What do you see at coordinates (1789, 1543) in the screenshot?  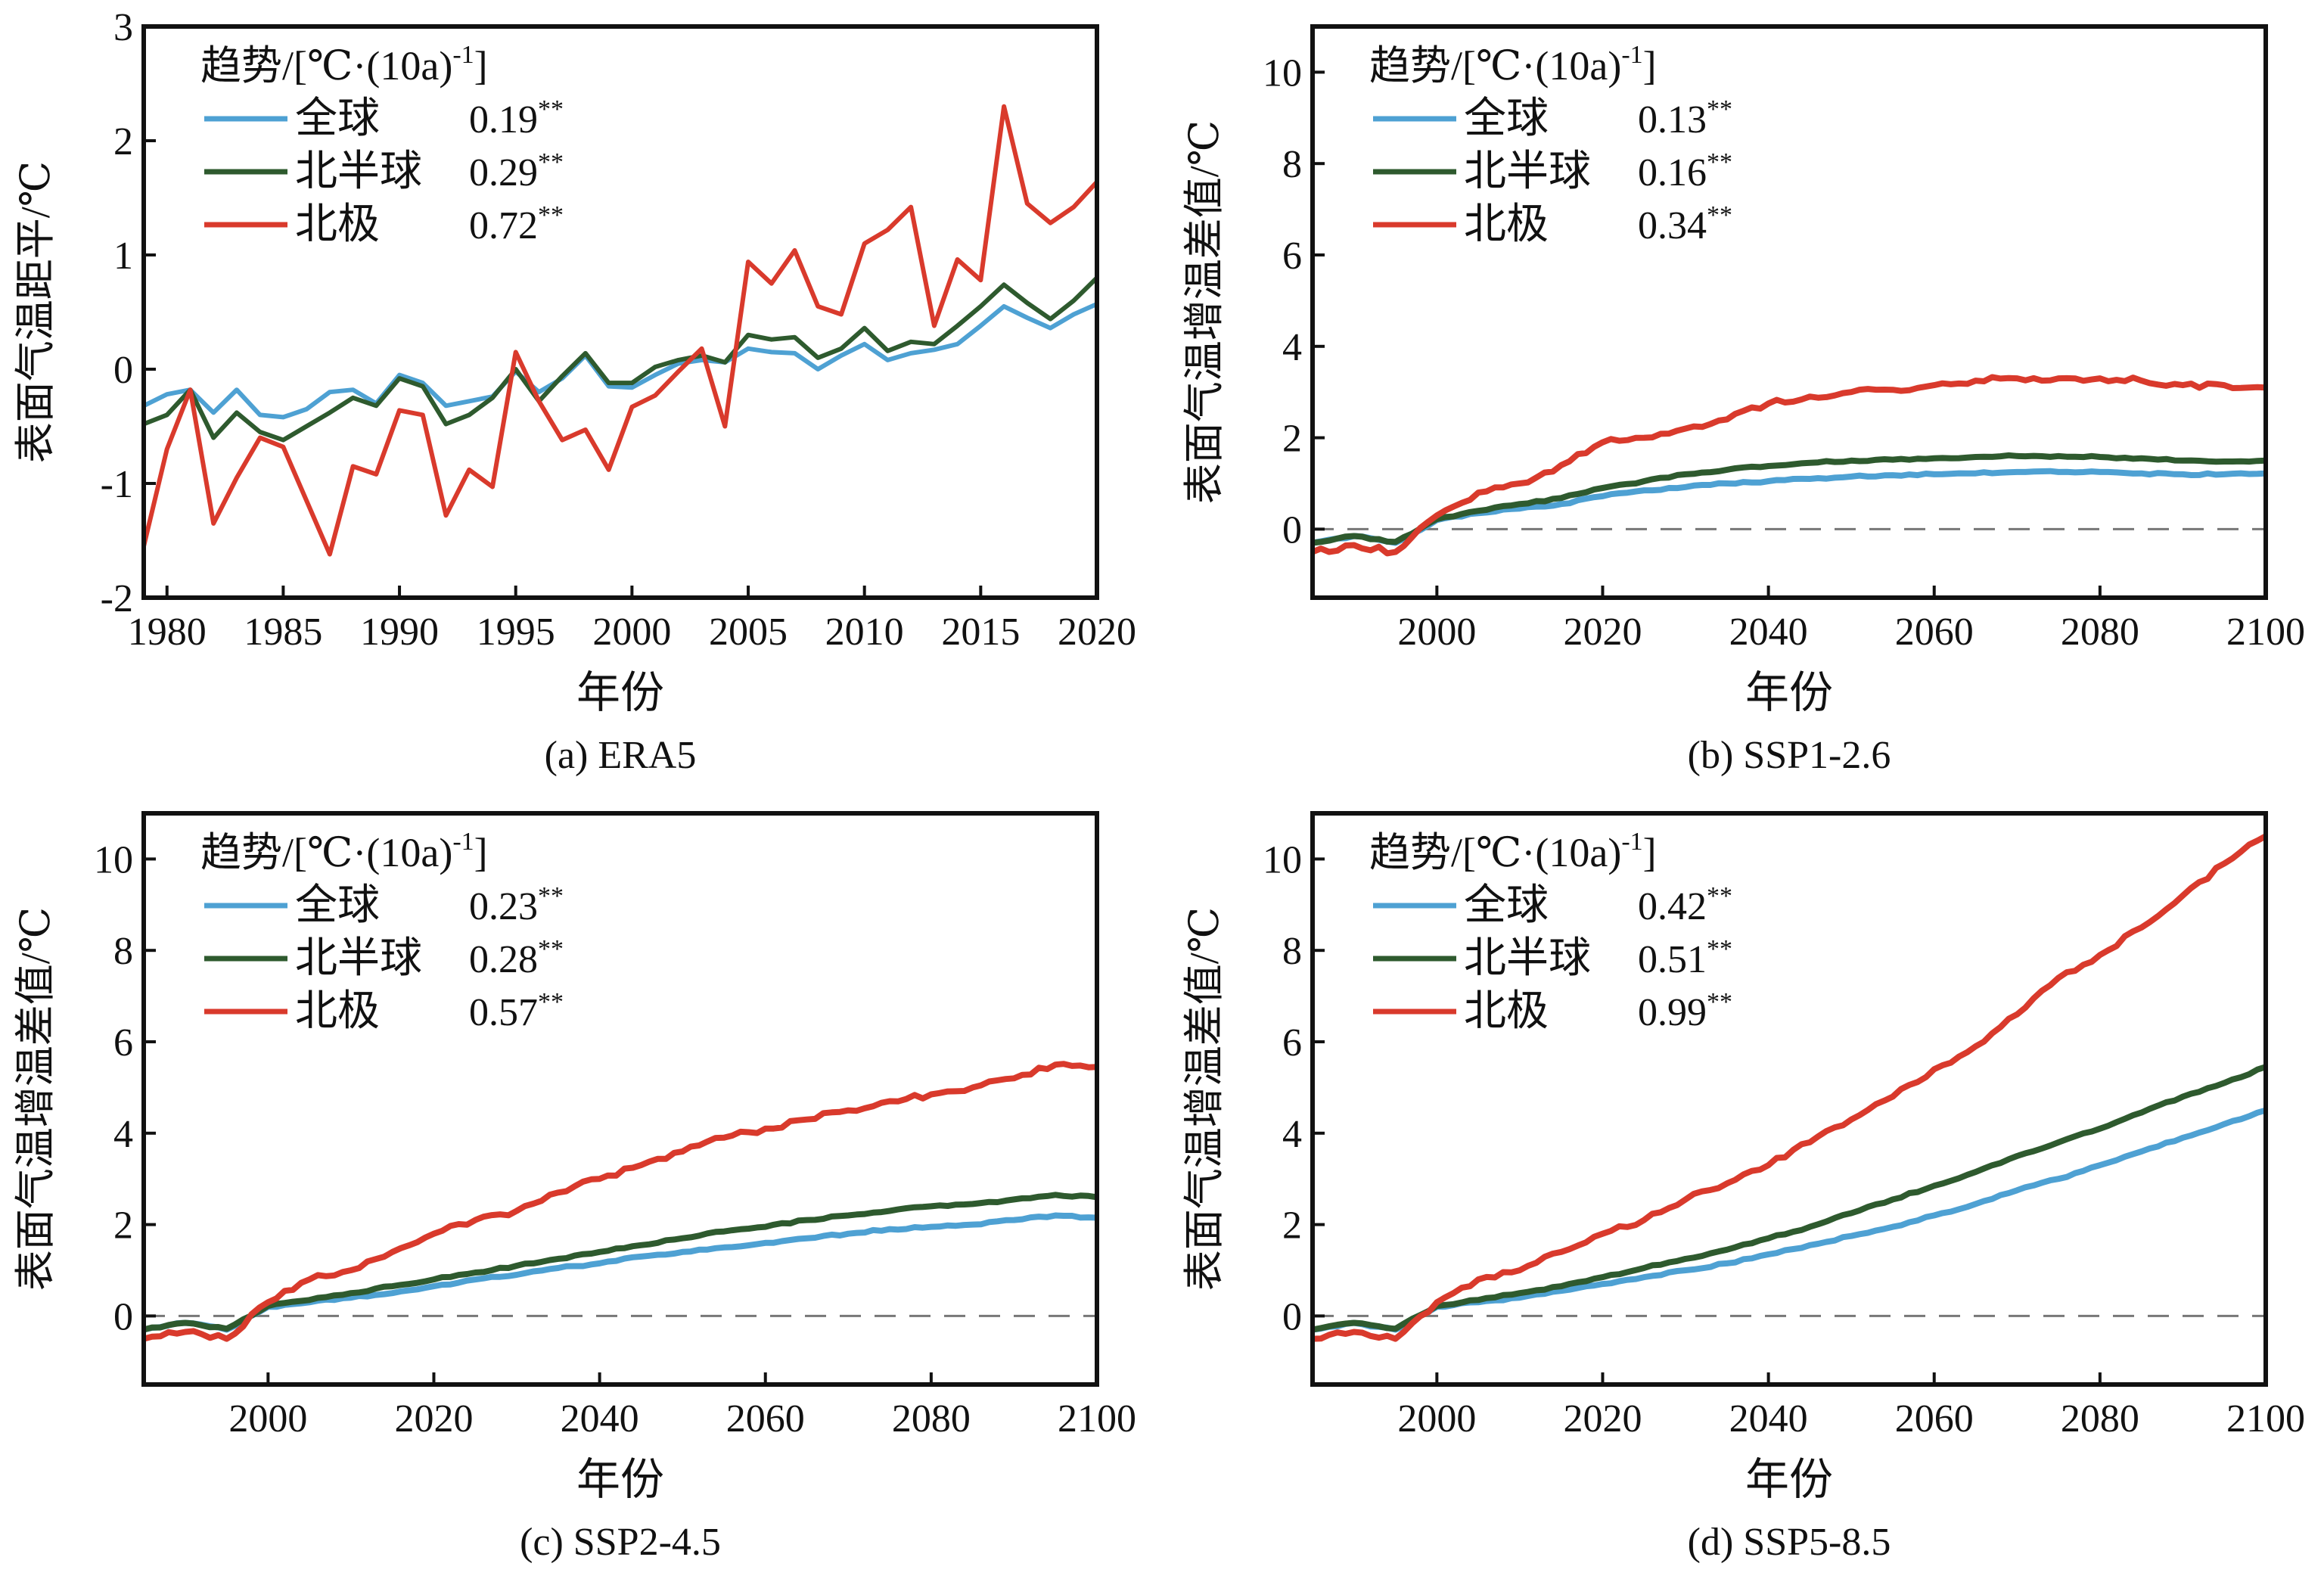 I see `panel-caption: (d) SSP5-8.5` at bounding box center [1789, 1543].